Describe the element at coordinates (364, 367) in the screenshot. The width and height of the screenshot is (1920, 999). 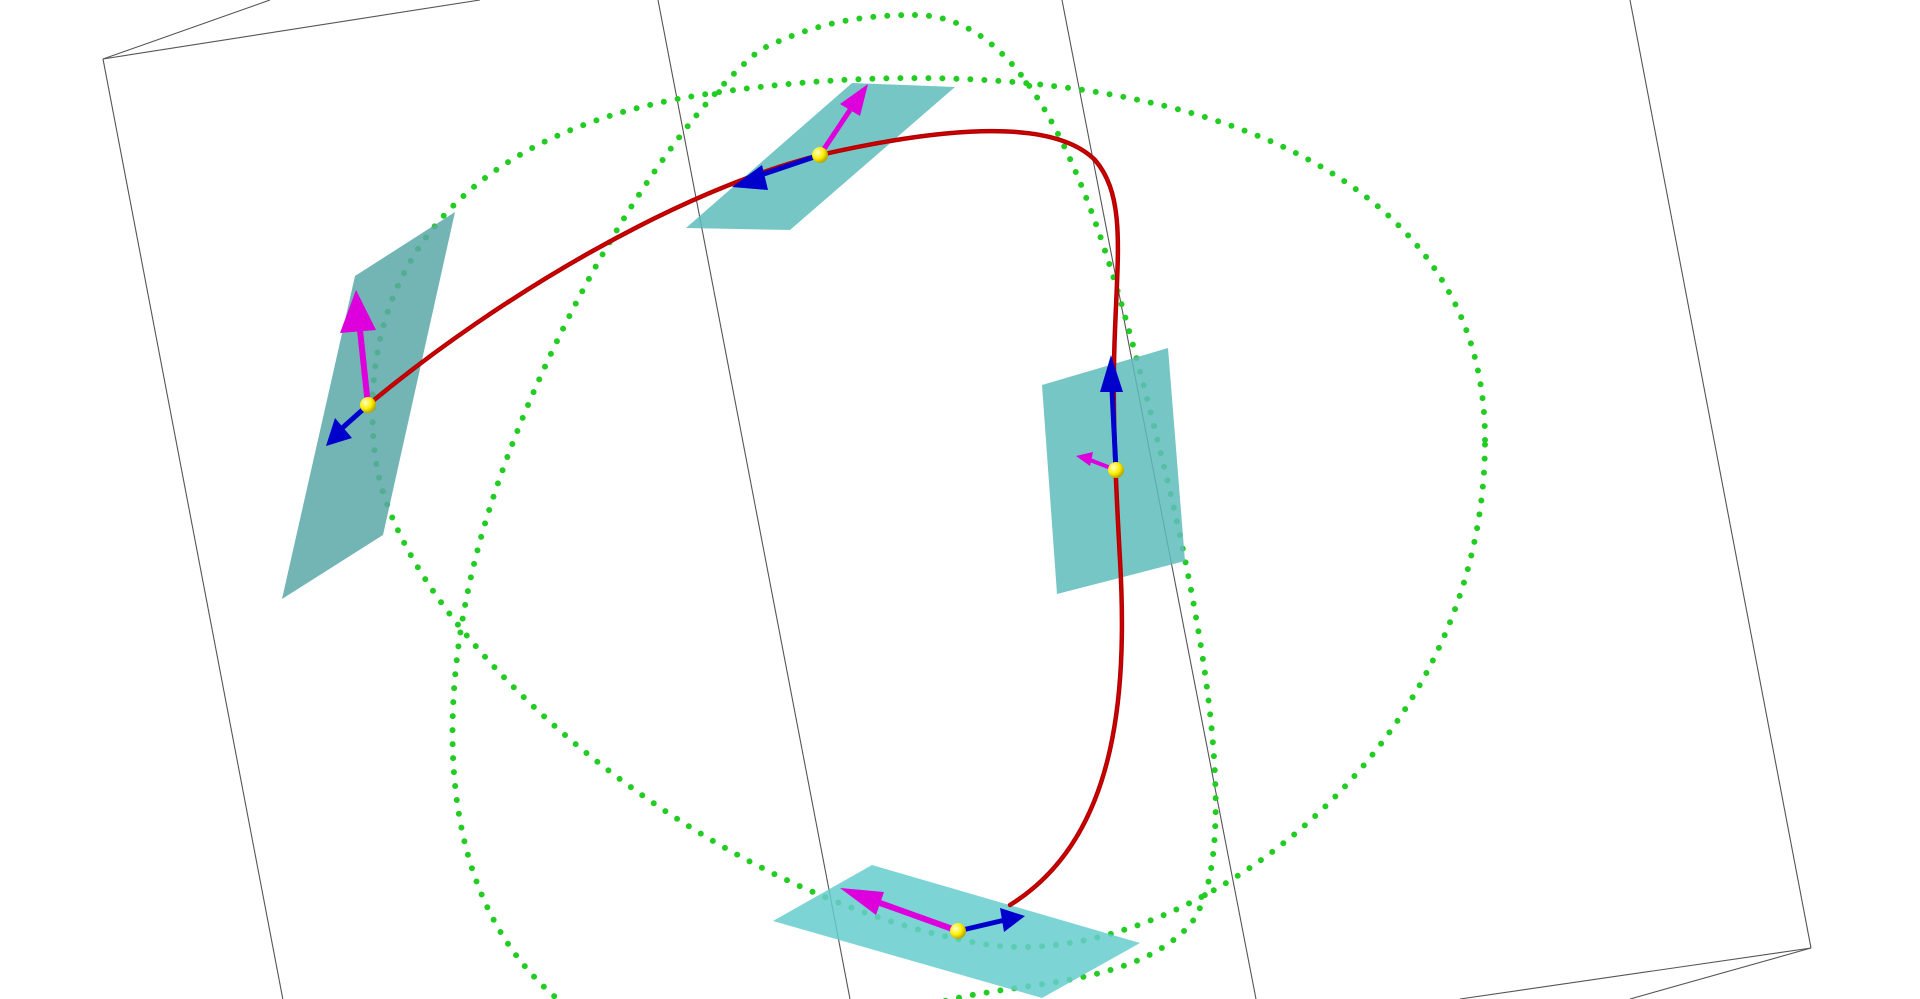
I see `normal-arrow-1-shaft` at that location.